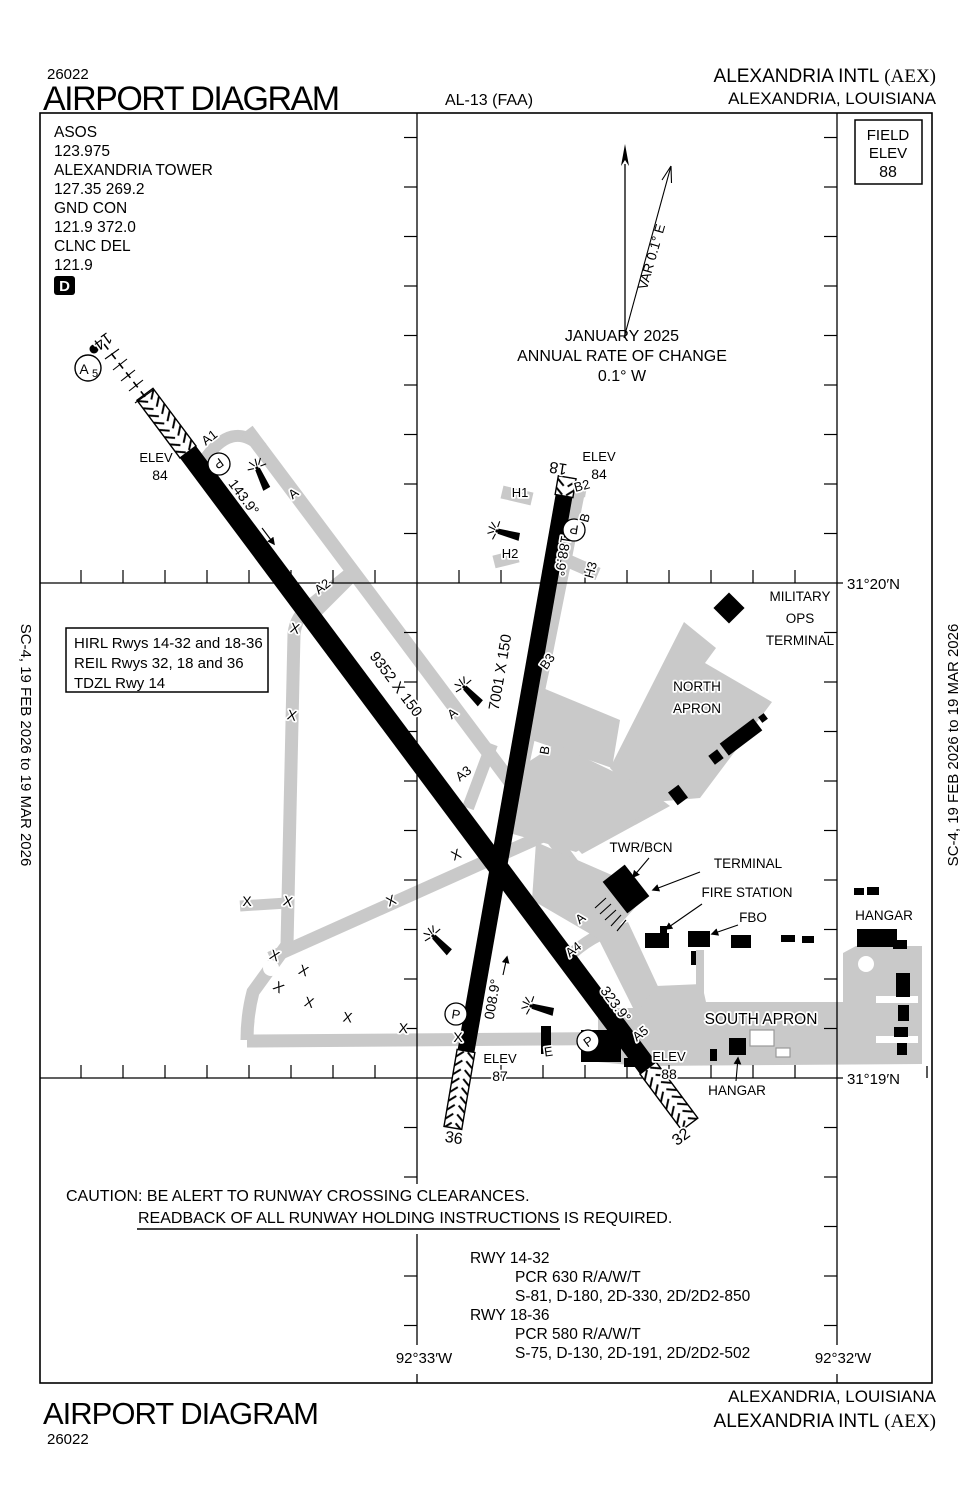  Describe the element at coordinates (510, 1258) in the screenshot. I see `rwy-14-32-label: RWY 14-32` at that location.